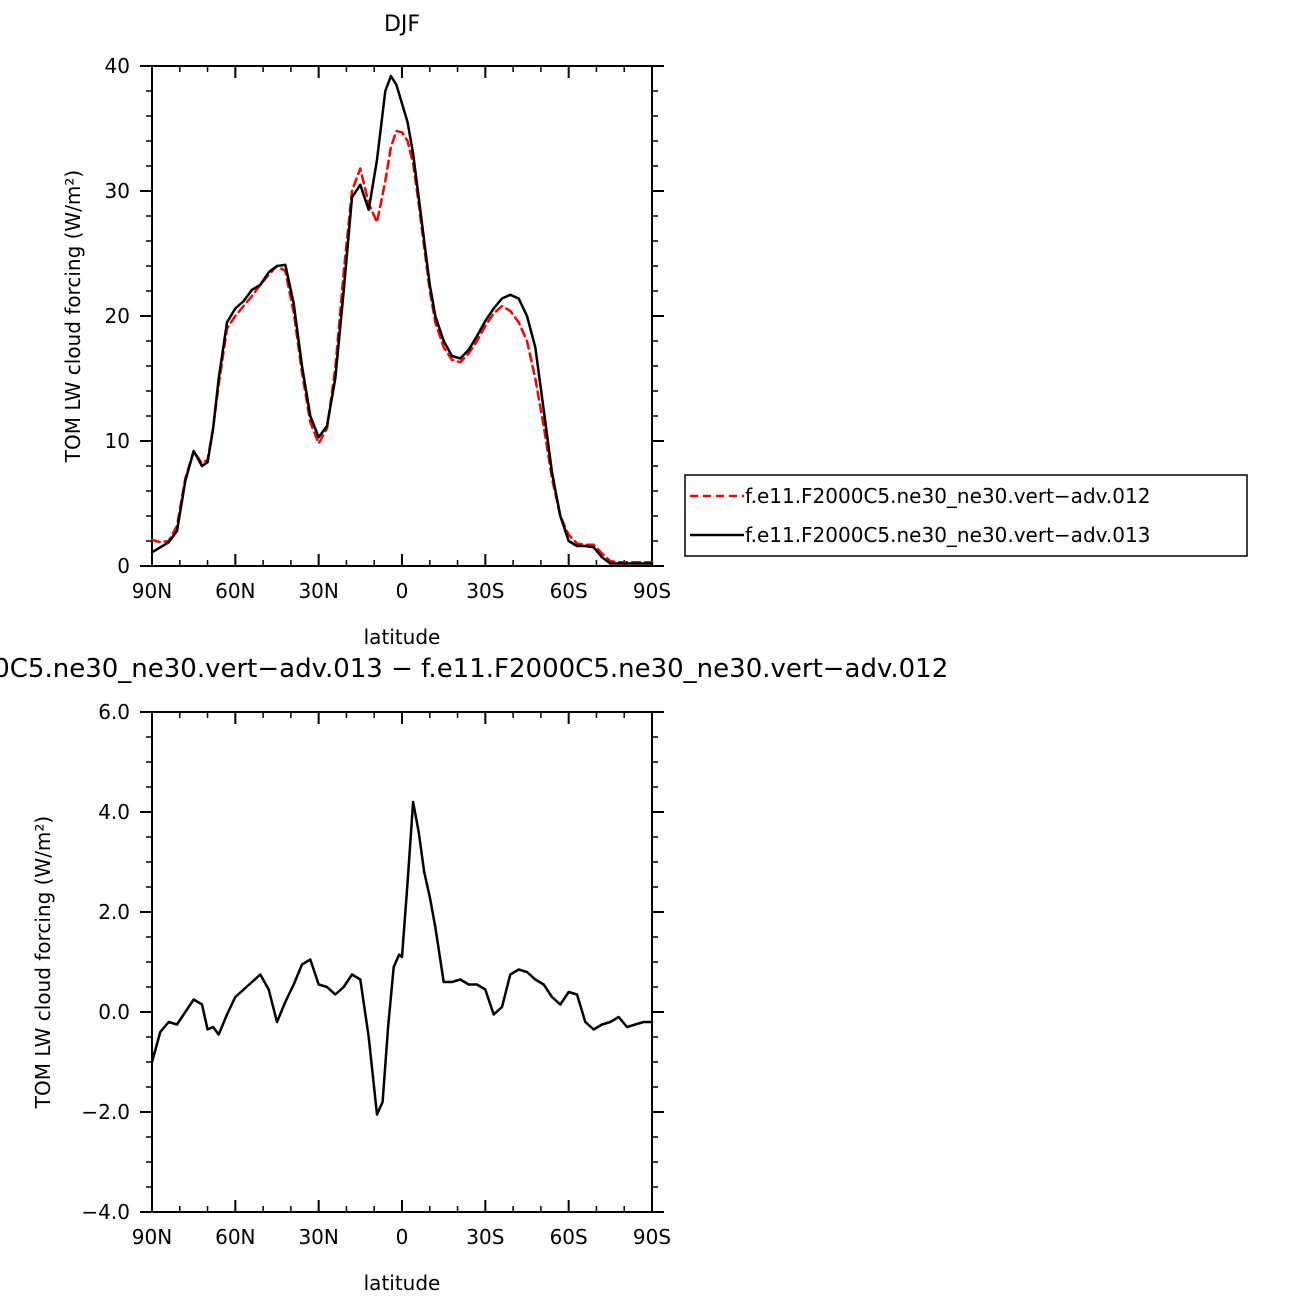 The width and height of the screenshot is (1305, 1303). Describe the element at coordinates (73, 317) in the screenshot. I see `top-y-axis-label: TOM LW cloud forcing (W/m²)` at that location.